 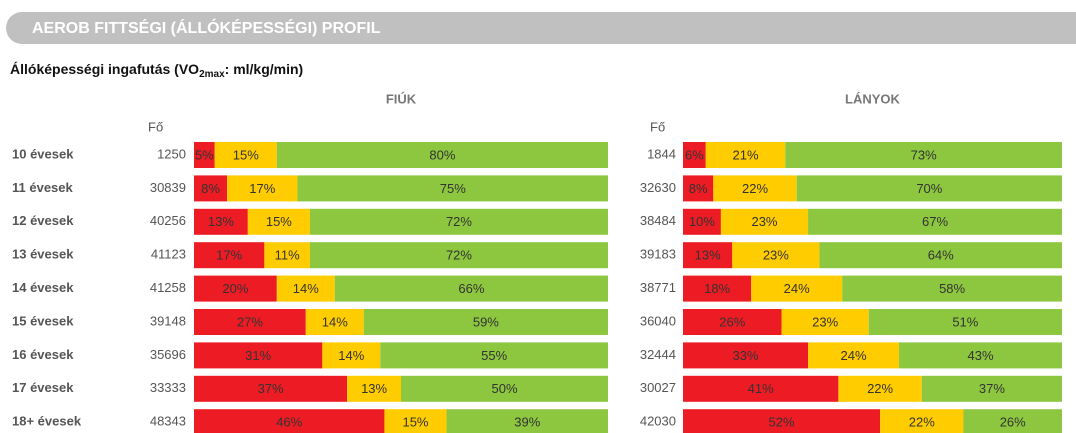 I want to click on value-label: 39%, so click(x=527, y=422).